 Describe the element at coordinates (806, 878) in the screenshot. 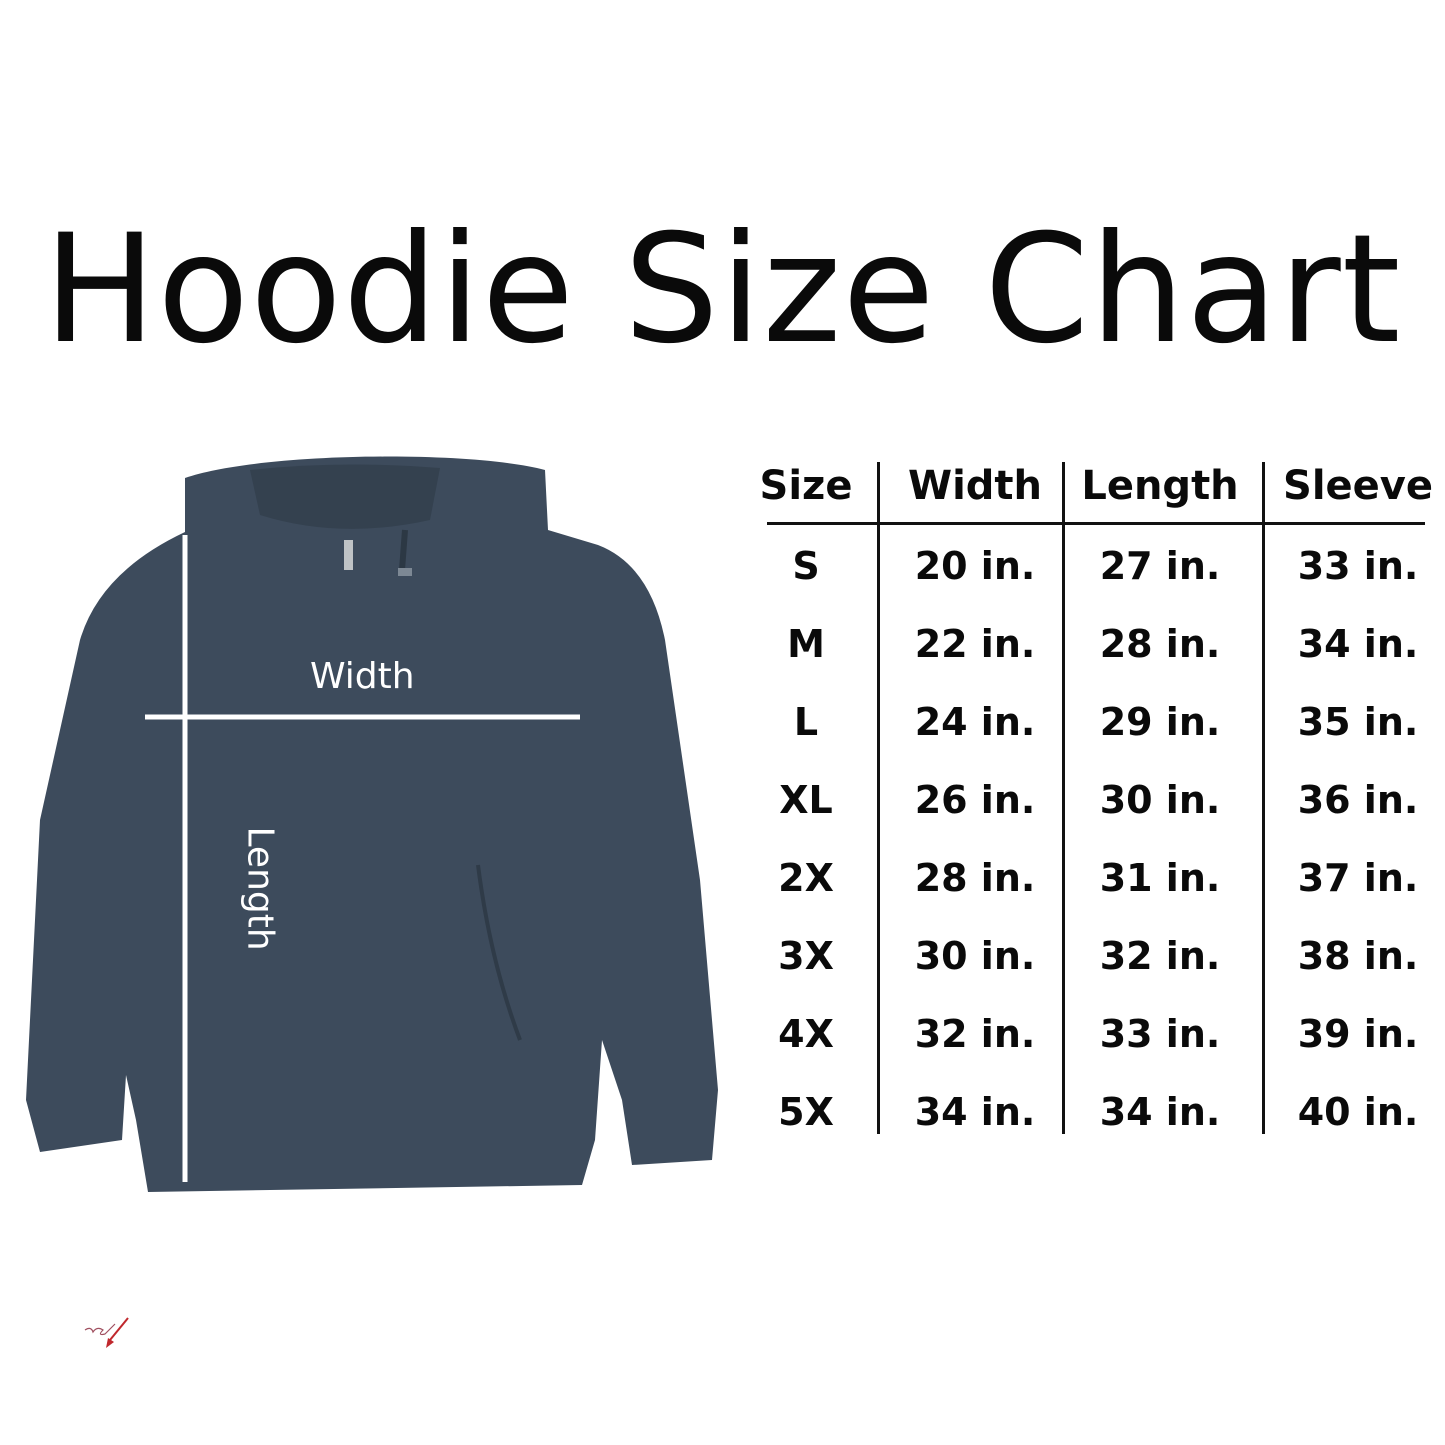

I see `cell-size: 2X` at that location.